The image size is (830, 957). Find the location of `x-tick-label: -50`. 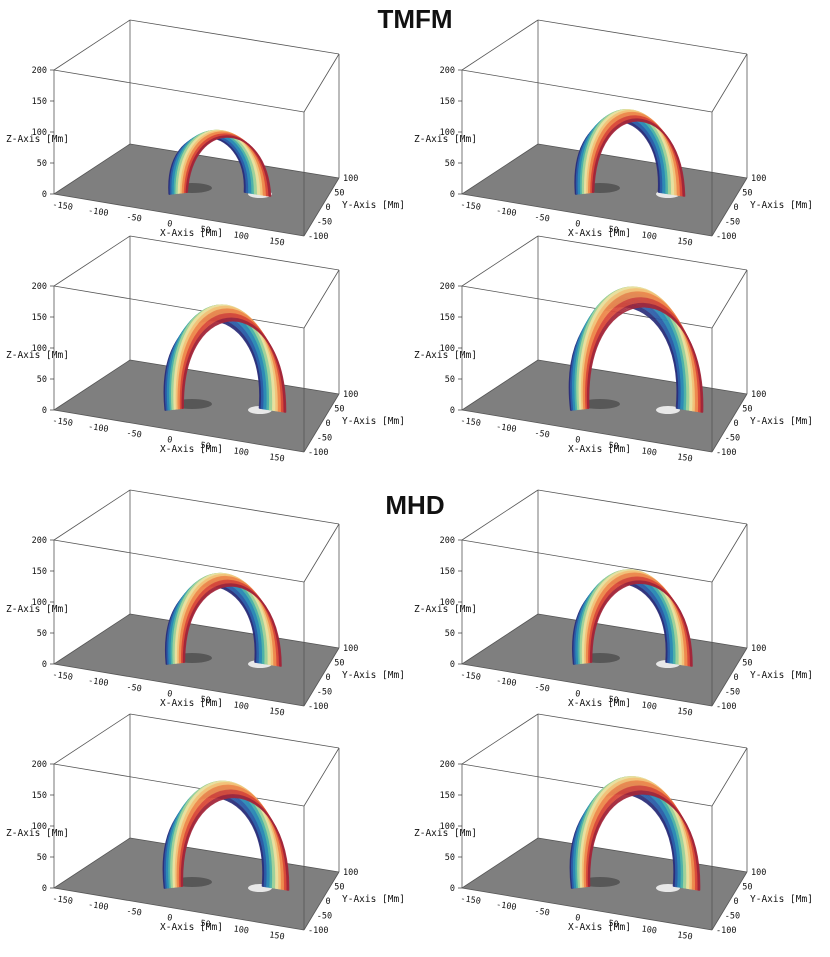

x-tick-label: -50 is located at coordinates (134, 912).